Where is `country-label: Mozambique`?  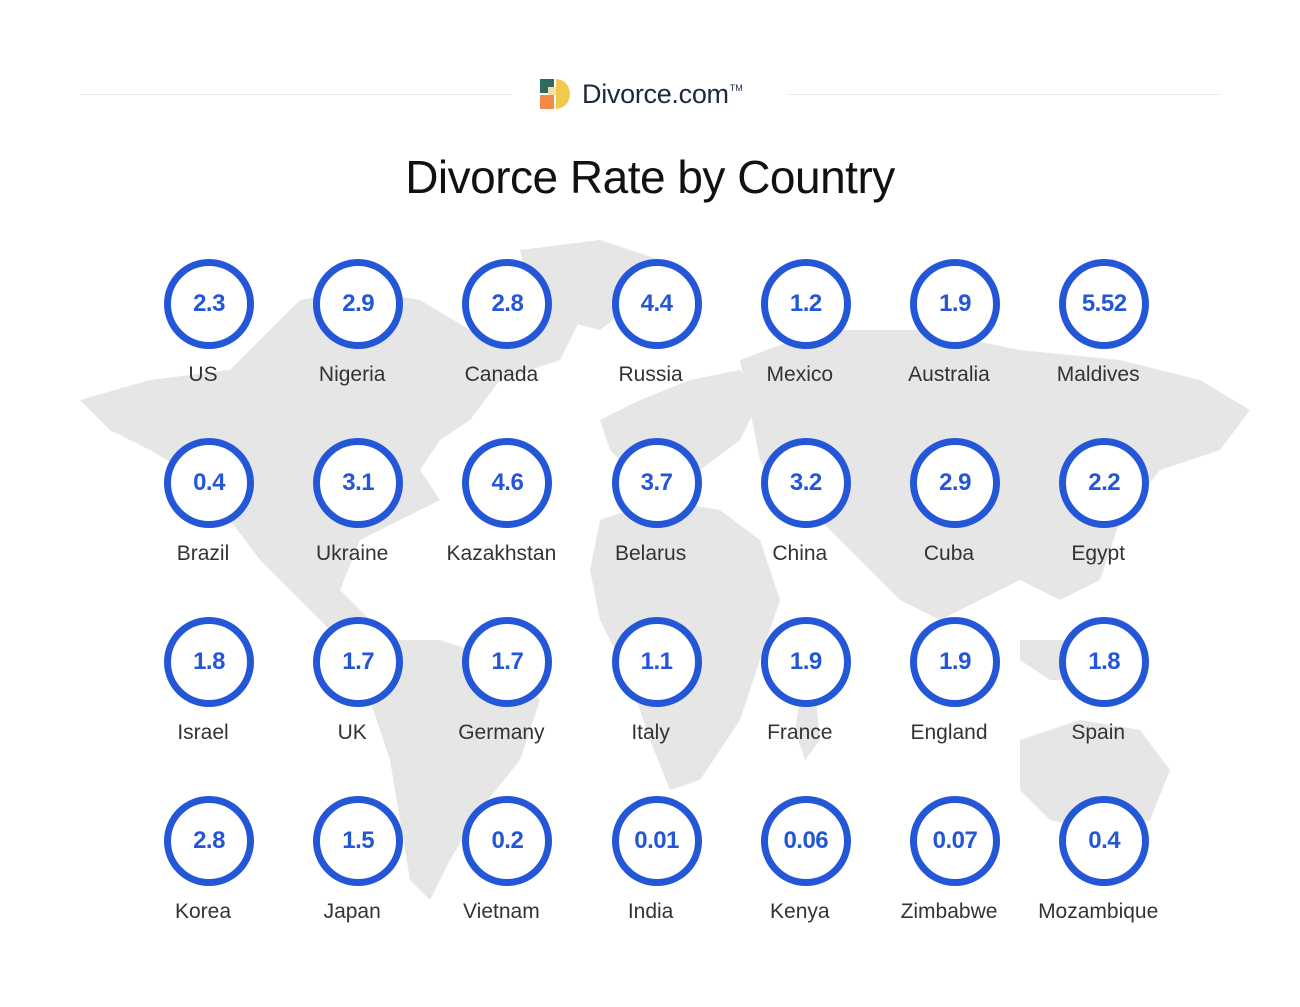
country-label: Mozambique is located at coordinates (1098, 911).